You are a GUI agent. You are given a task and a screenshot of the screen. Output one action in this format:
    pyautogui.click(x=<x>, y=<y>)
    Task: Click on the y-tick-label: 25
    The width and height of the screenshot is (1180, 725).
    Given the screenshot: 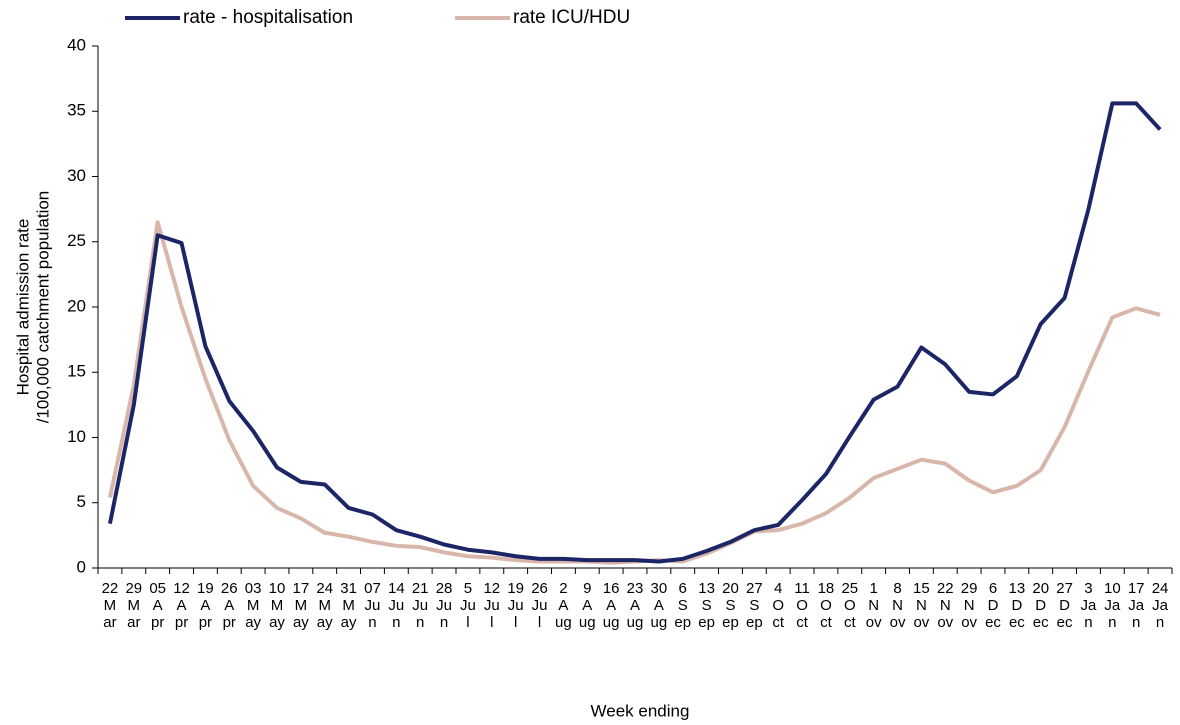 What is the action you would take?
    pyautogui.click(x=76, y=240)
    